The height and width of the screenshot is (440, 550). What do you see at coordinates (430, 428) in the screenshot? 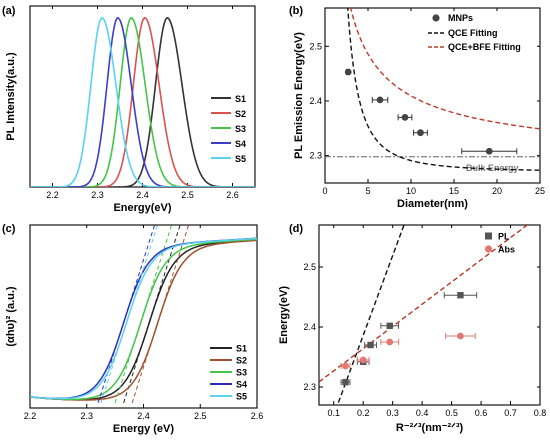
I see `x-axis-label: R⁻²ᐟ³(nm⁻²ᐟ³)` at bounding box center [430, 428].